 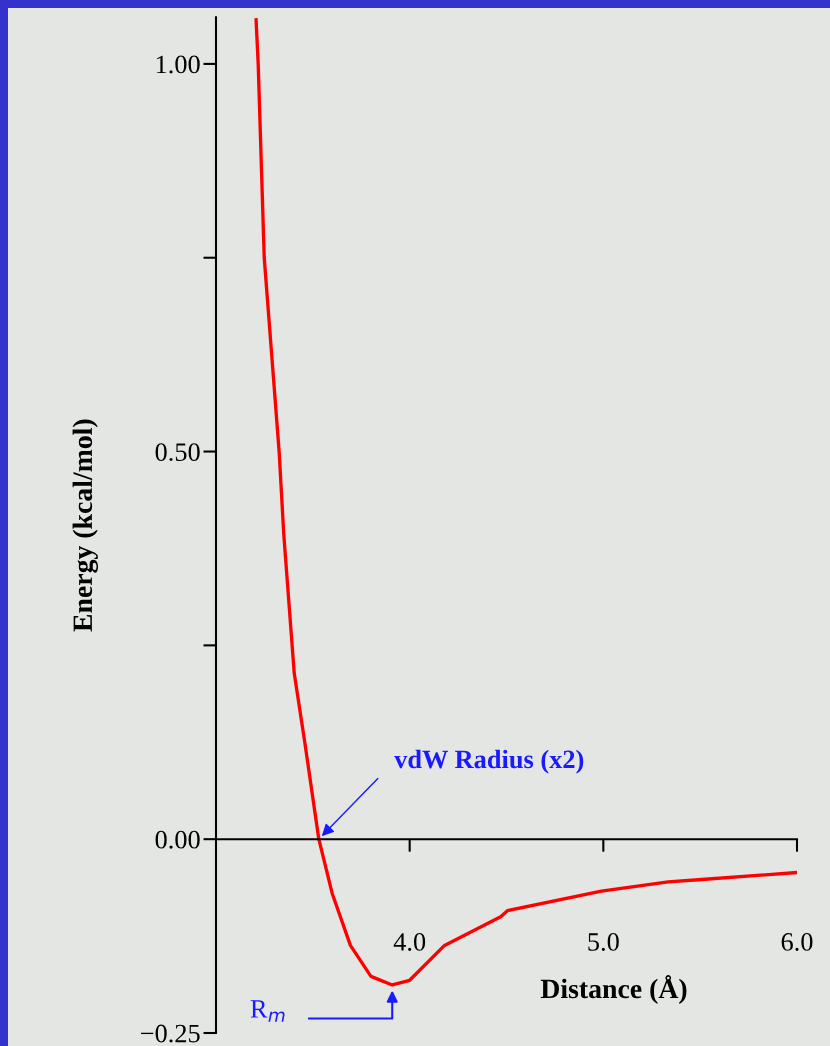 What do you see at coordinates (797, 942) in the screenshot?
I see `x-tick-label: 6.0` at bounding box center [797, 942].